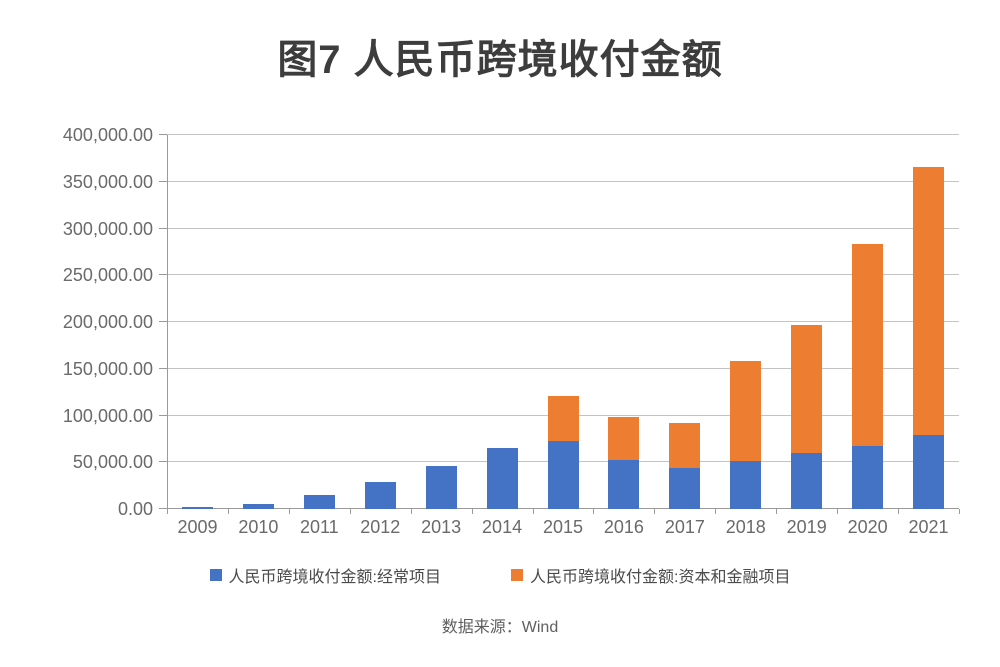 This screenshot has height=667, width=1000. I want to click on y-tick-label: 0.00, so click(135, 509).